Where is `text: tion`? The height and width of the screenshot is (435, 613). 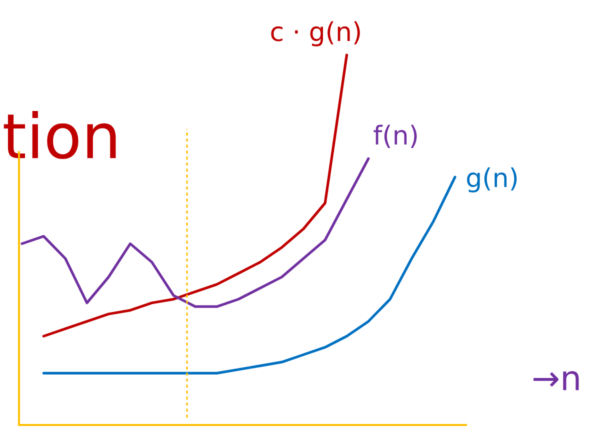
text: tion is located at coordinates (60, 135).